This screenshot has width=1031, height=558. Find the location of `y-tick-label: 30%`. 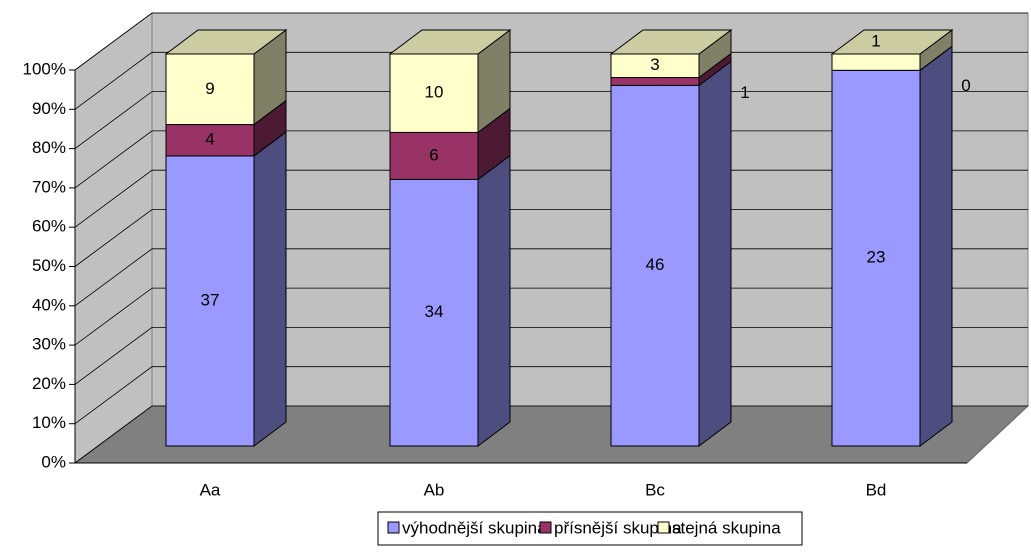

y-tick-label: 30% is located at coordinates (49, 344).